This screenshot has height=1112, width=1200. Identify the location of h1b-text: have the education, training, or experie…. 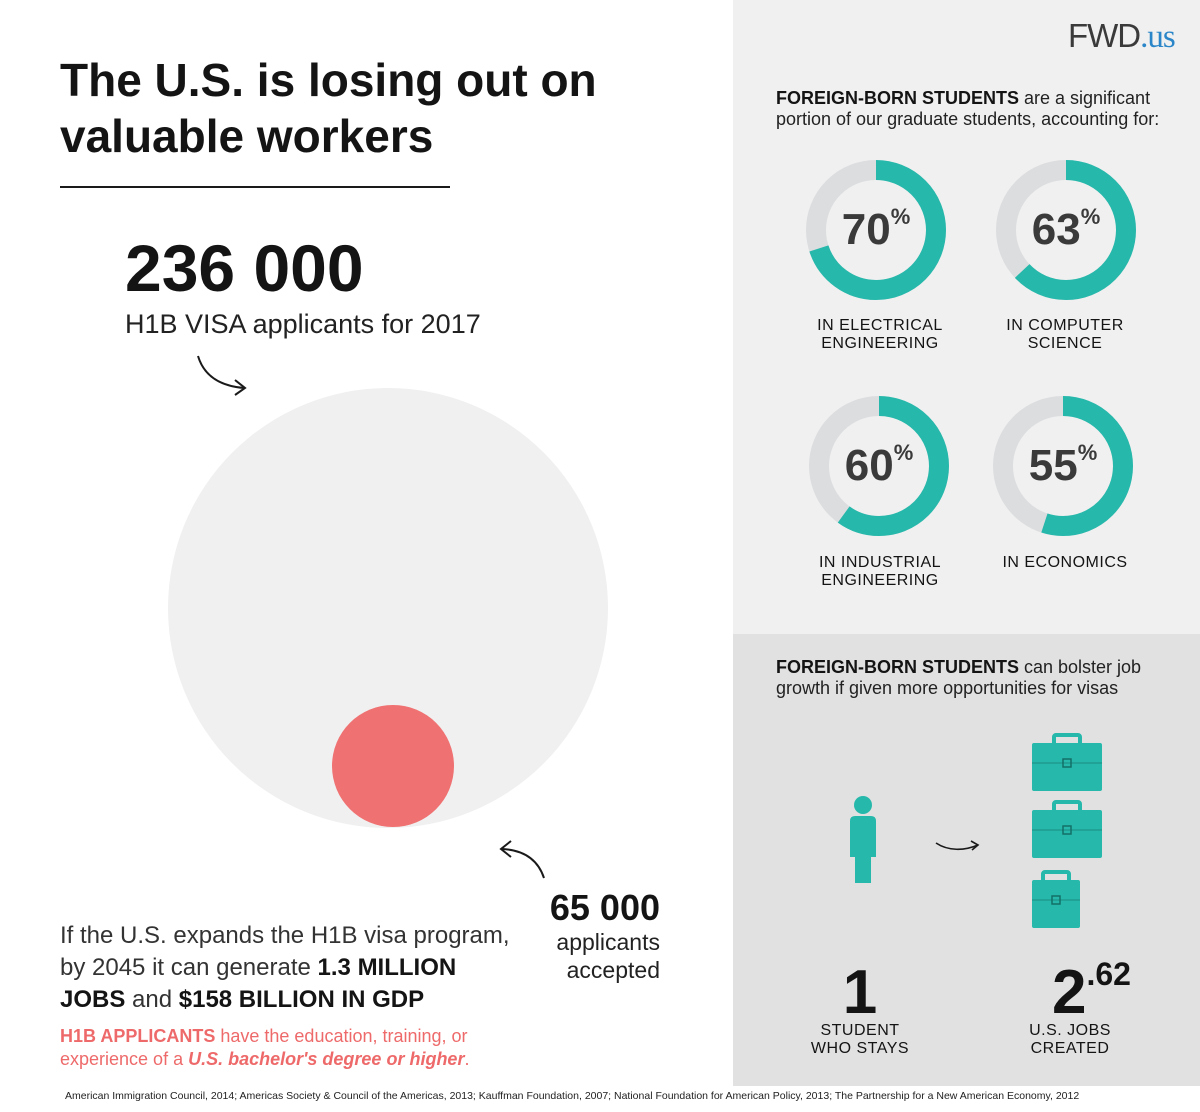
(264, 1047).